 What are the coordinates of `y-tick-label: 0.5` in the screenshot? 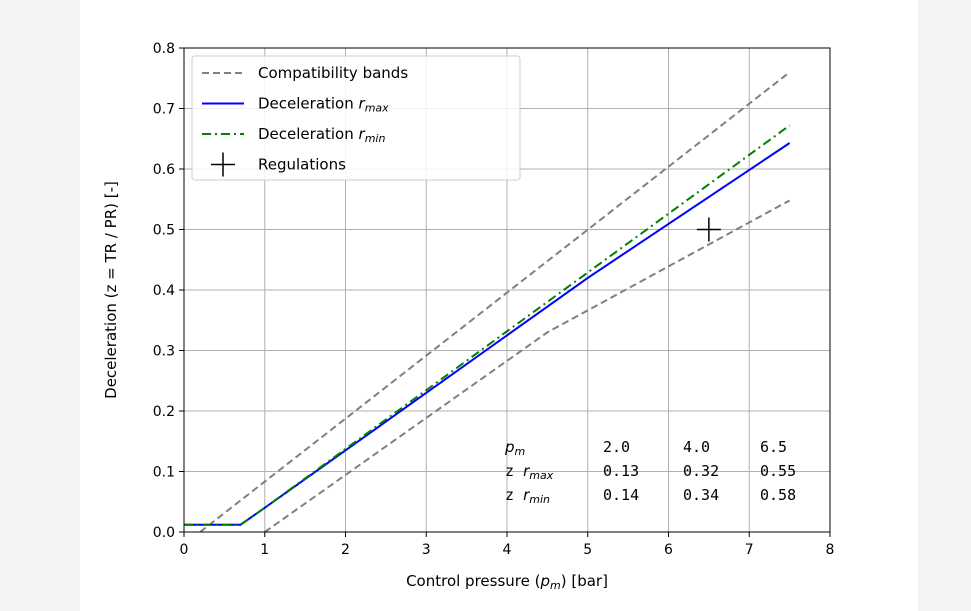 It's located at (164, 231).